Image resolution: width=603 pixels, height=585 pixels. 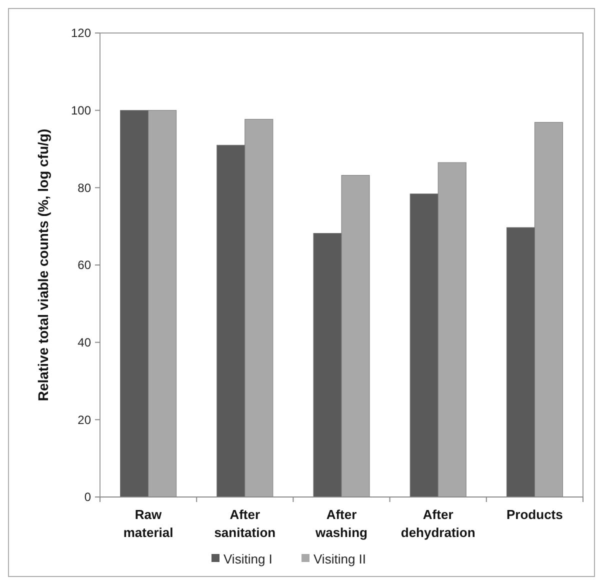 What do you see at coordinates (148, 523) in the screenshot?
I see `x-tick-label: Raw material` at bounding box center [148, 523].